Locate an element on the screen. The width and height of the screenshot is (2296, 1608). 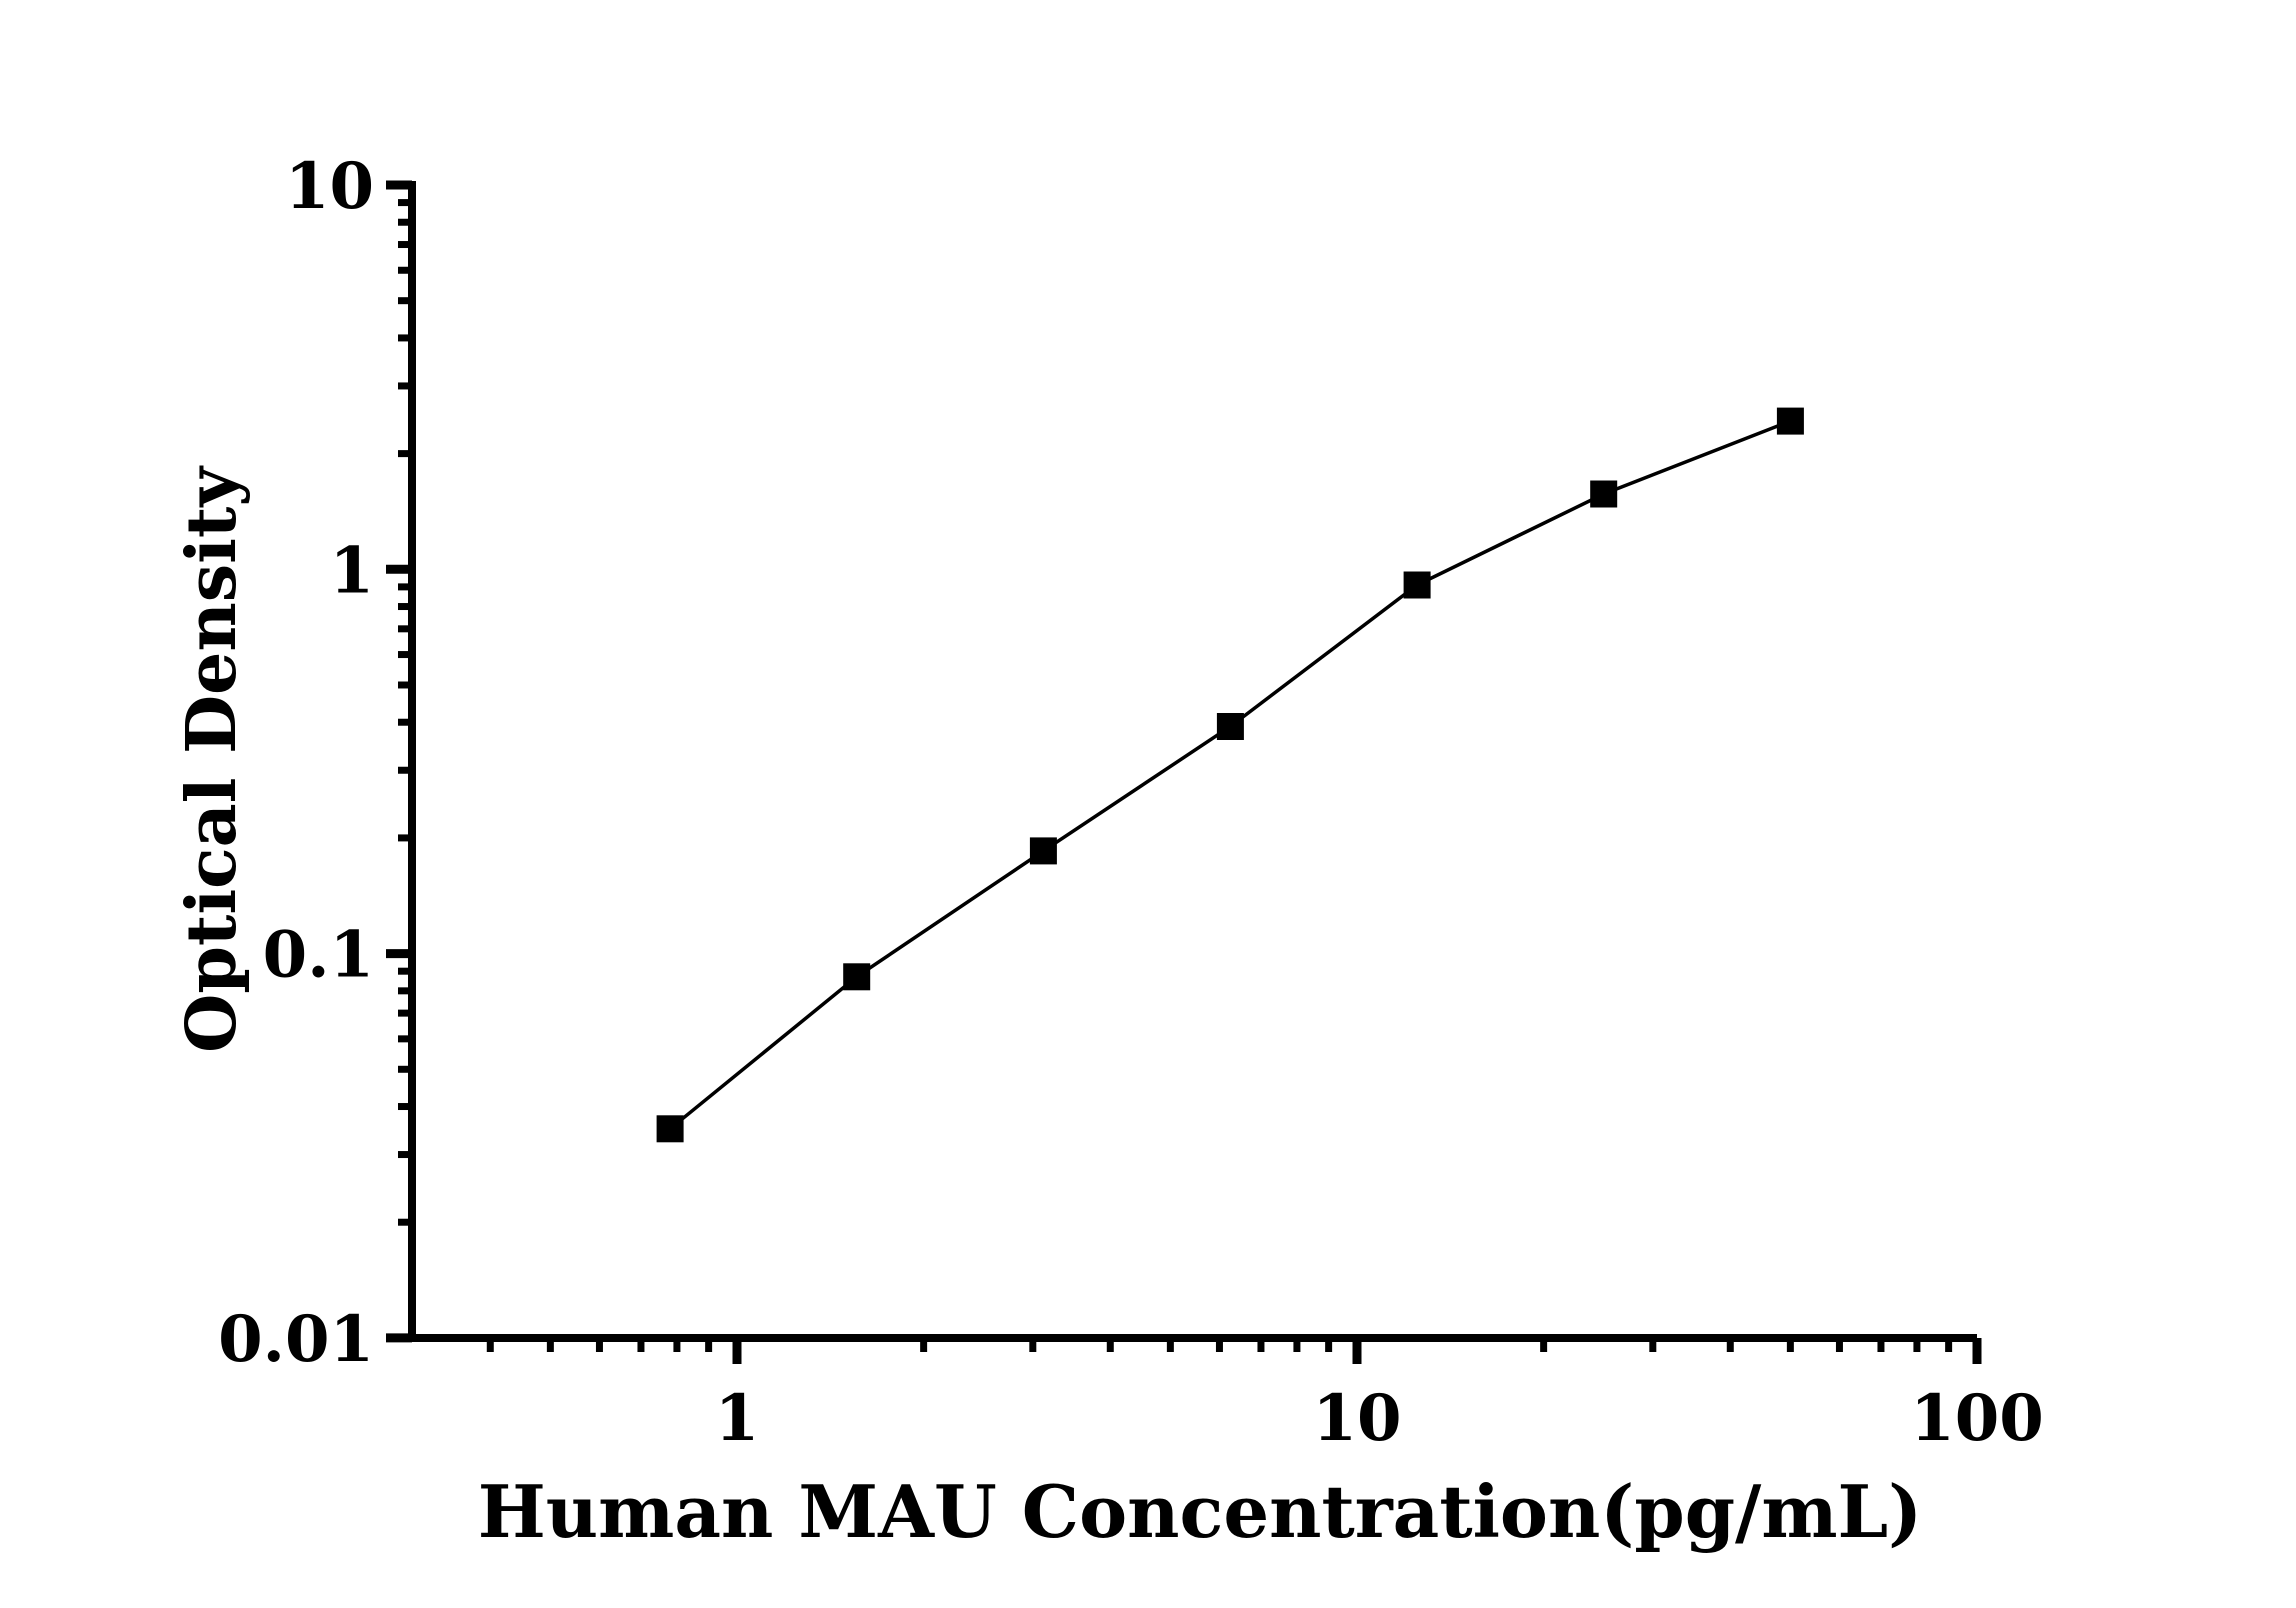
x-axis-title: Human MAU Concentration(pg/mL) is located at coordinates (1200, 1511).